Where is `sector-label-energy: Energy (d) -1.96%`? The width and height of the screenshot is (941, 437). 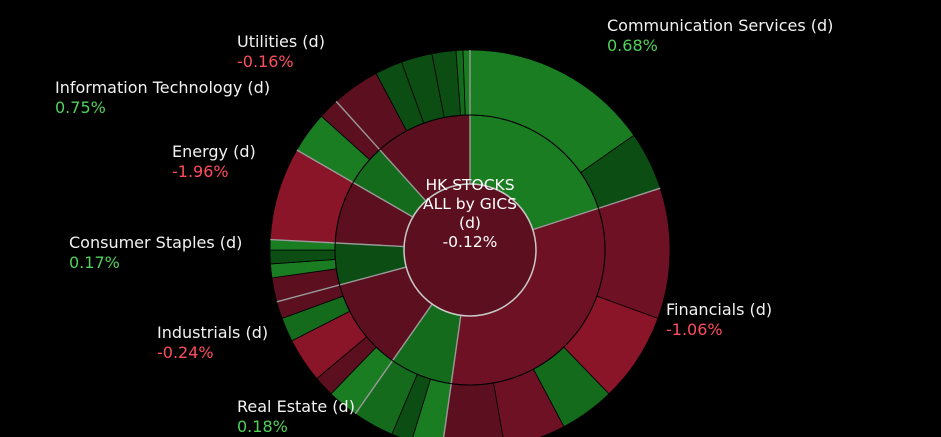
sector-label-energy: Energy (d) -1.96% is located at coordinates (214, 162).